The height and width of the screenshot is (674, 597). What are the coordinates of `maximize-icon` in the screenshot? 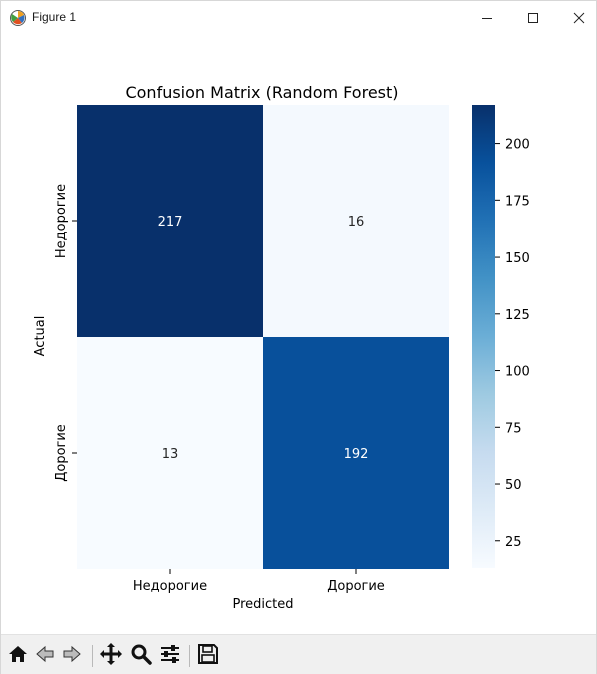 It's located at (533, 18).